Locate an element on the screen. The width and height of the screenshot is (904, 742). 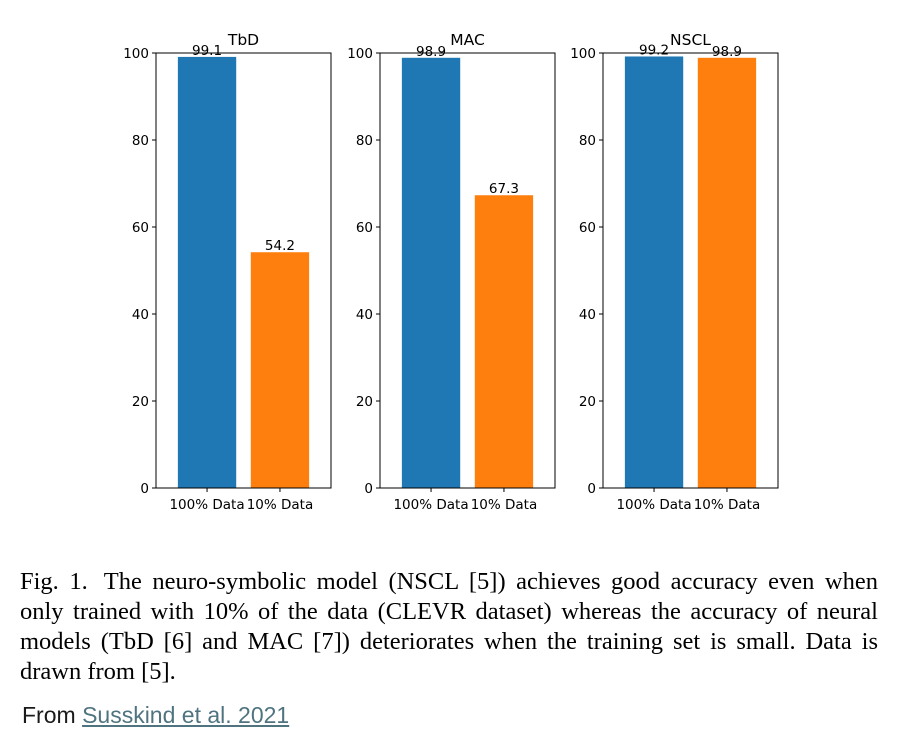
data-label: 99.2 is located at coordinates (654, 50).